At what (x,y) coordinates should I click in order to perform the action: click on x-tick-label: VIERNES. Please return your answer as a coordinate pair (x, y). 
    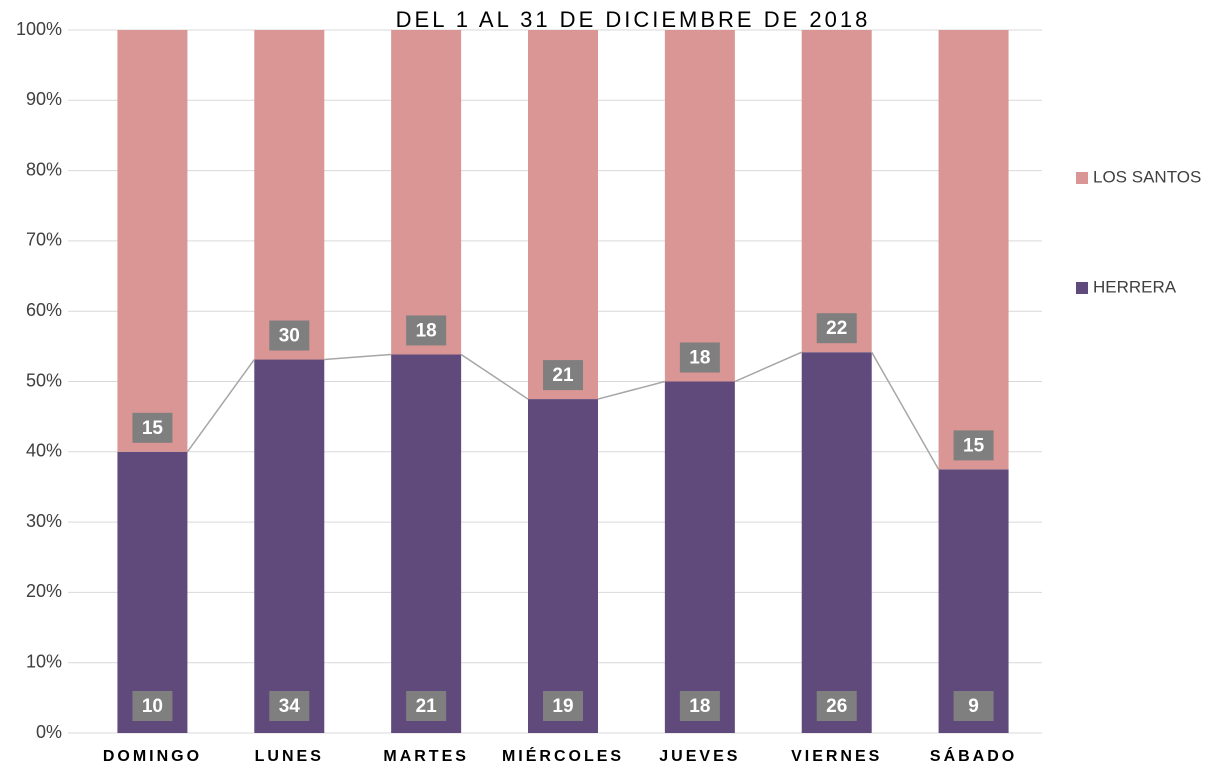
    Looking at the image, I should click on (836, 756).